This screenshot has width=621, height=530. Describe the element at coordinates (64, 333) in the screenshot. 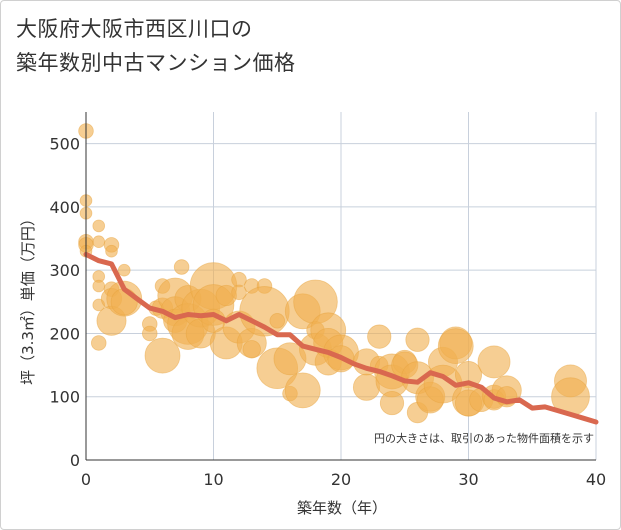

I see `y-tick-label: 200` at that location.